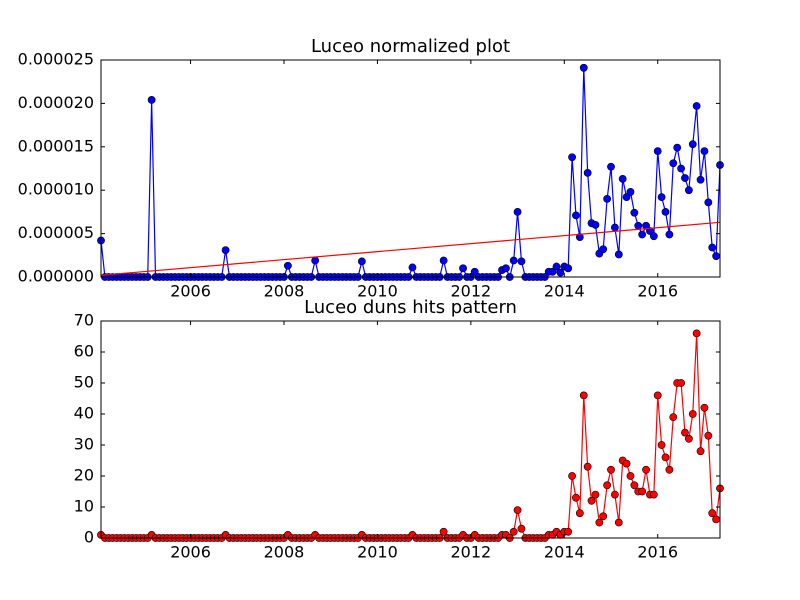  Describe the element at coordinates (84, 506) in the screenshot. I see `y-tick-label: 10` at that location.